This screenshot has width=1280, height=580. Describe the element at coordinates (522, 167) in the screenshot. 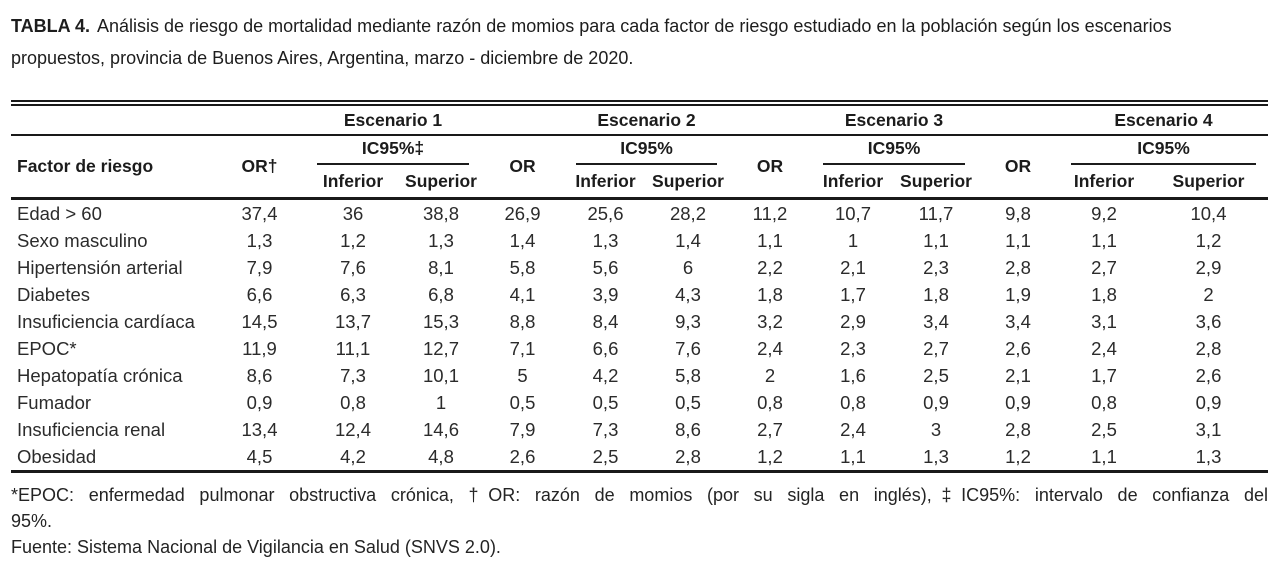

I see `or-header-scenario-2: OR` at that location.